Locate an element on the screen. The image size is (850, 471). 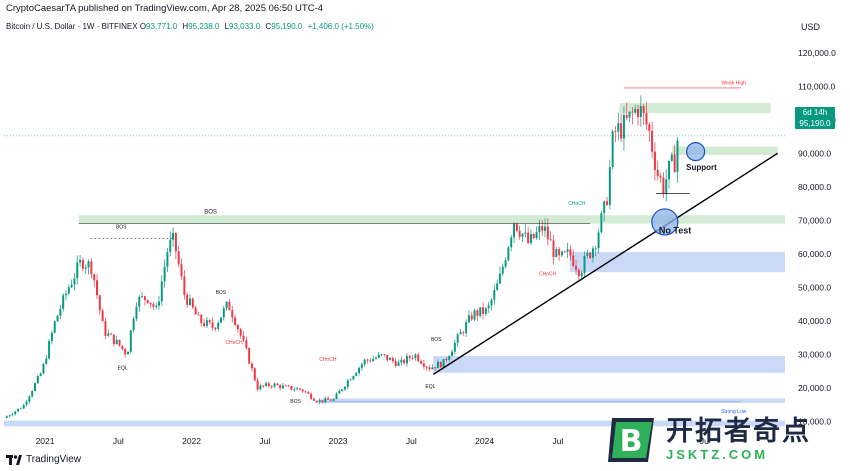
x-tick-label: Ju is located at coordinates (704, 441).